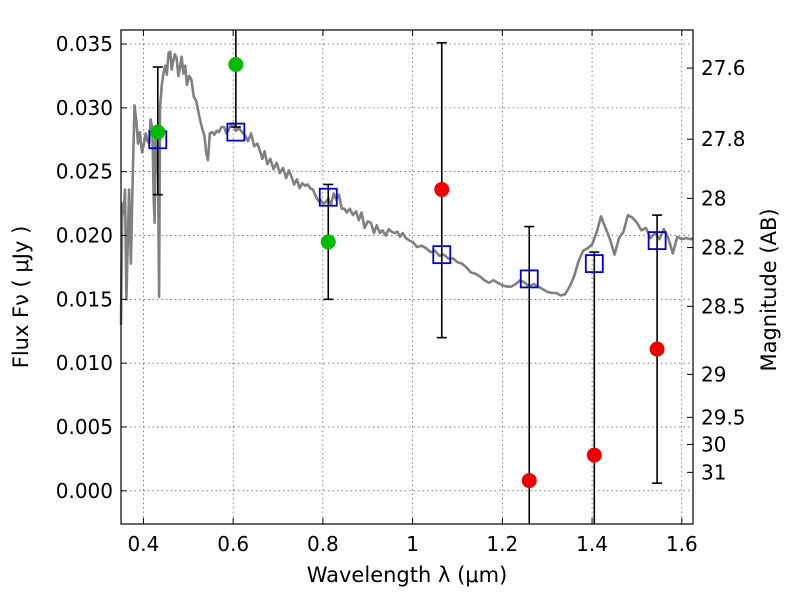 This screenshot has width=800, height=600. Describe the element at coordinates (682, 544) in the screenshot. I see `x-tick-label: 1.6` at that location.